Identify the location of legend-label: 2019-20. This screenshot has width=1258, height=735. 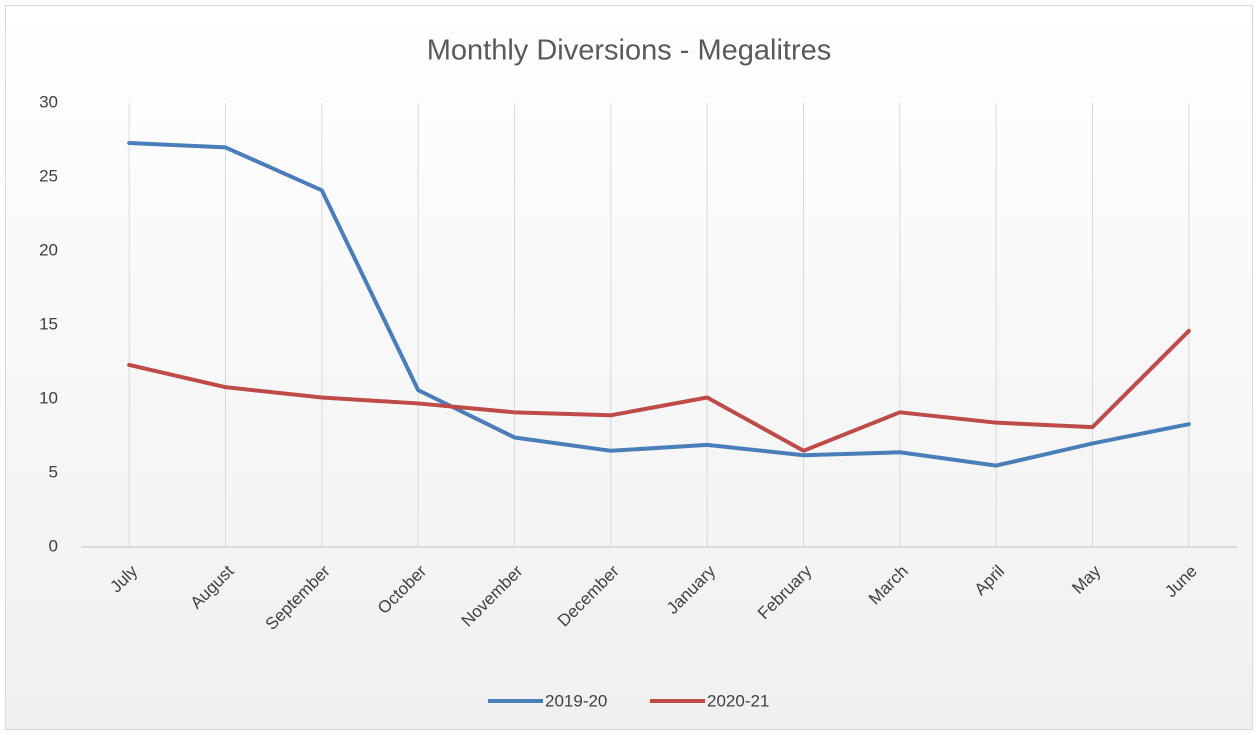
(576, 700).